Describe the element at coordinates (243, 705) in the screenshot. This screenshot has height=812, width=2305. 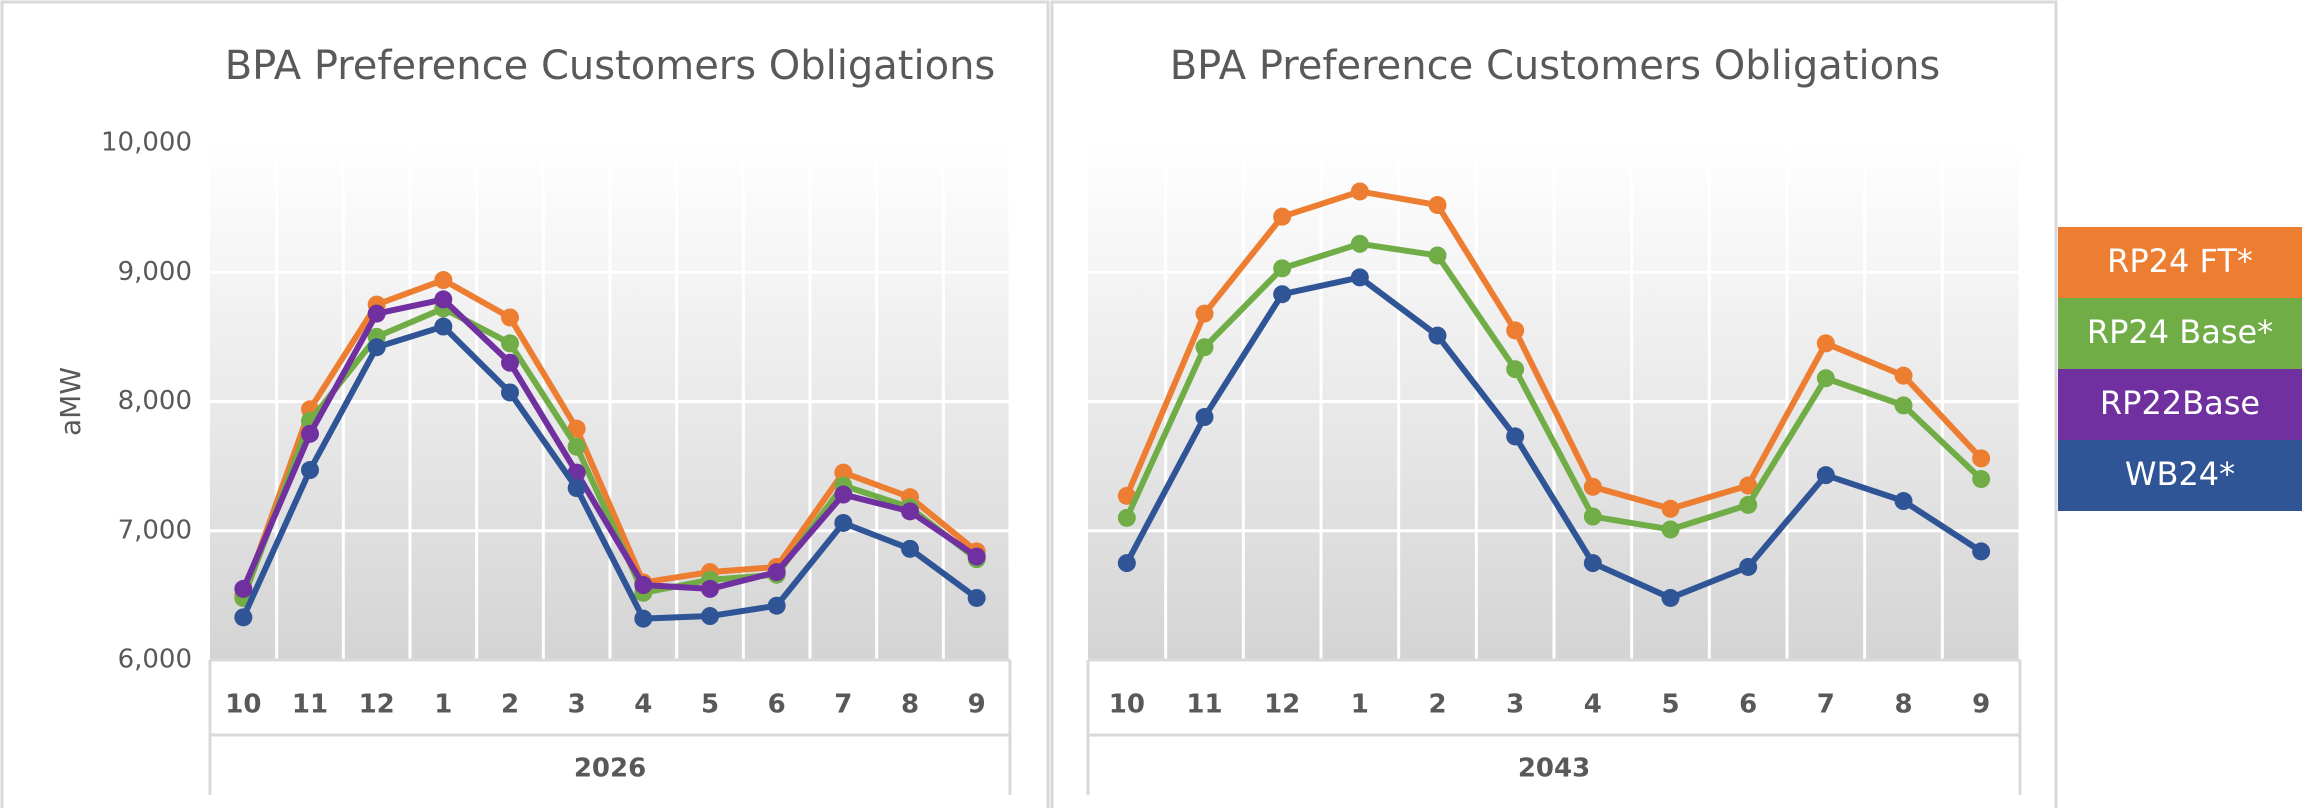
I see `x-tick-label: 10` at that location.